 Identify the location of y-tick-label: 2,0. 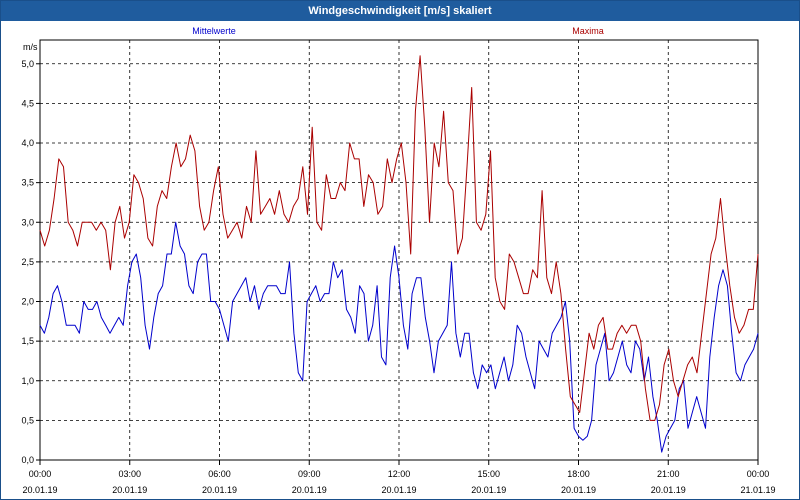
(27, 302).